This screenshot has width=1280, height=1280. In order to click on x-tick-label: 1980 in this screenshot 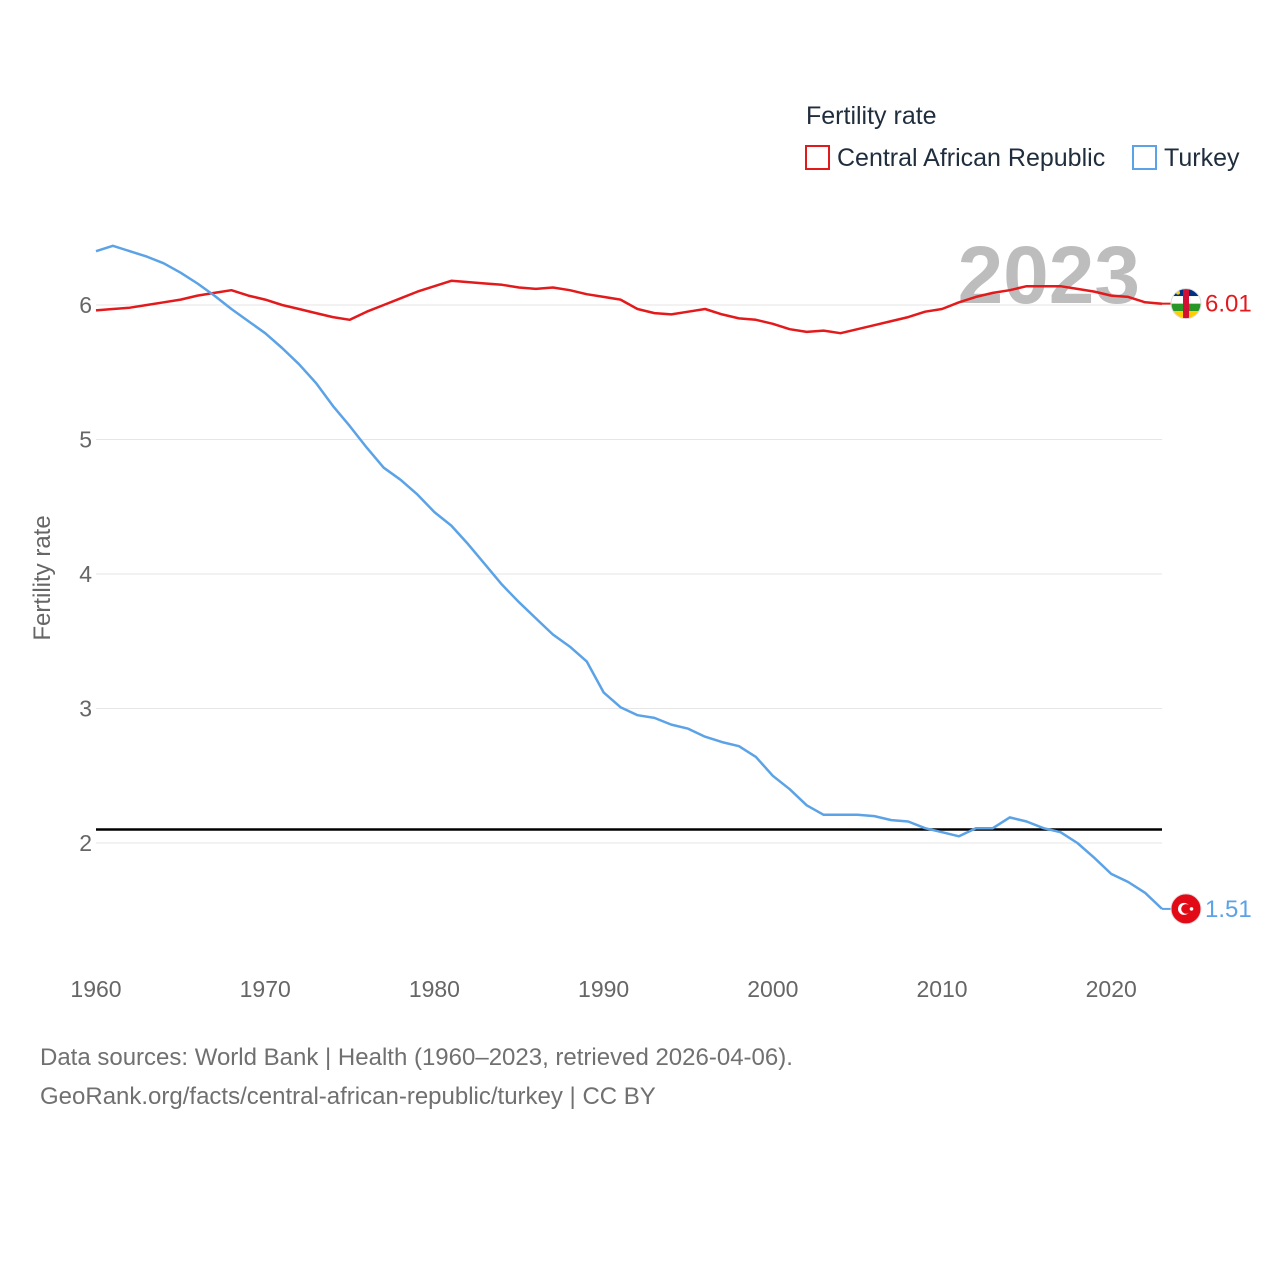, I will do `click(434, 989)`.